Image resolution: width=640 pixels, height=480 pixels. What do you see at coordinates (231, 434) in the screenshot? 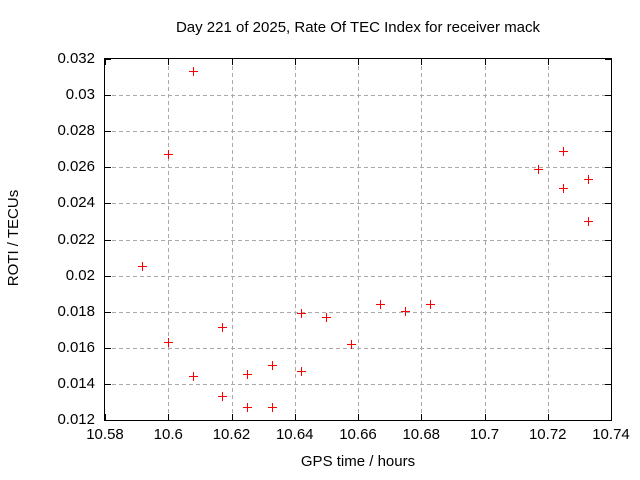
I see `x-tick-label: 10.62` at bounding box center [231, 434].